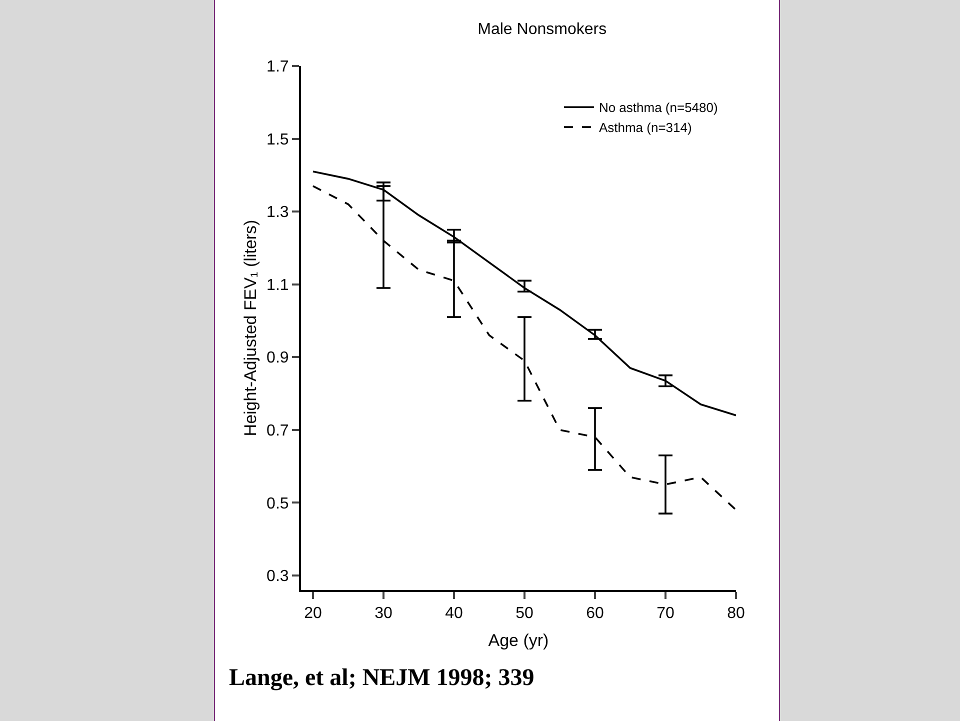 The width and height of the screenshot is (960, 721). I want to click on x-tick-label: 80, so click(736, 613).